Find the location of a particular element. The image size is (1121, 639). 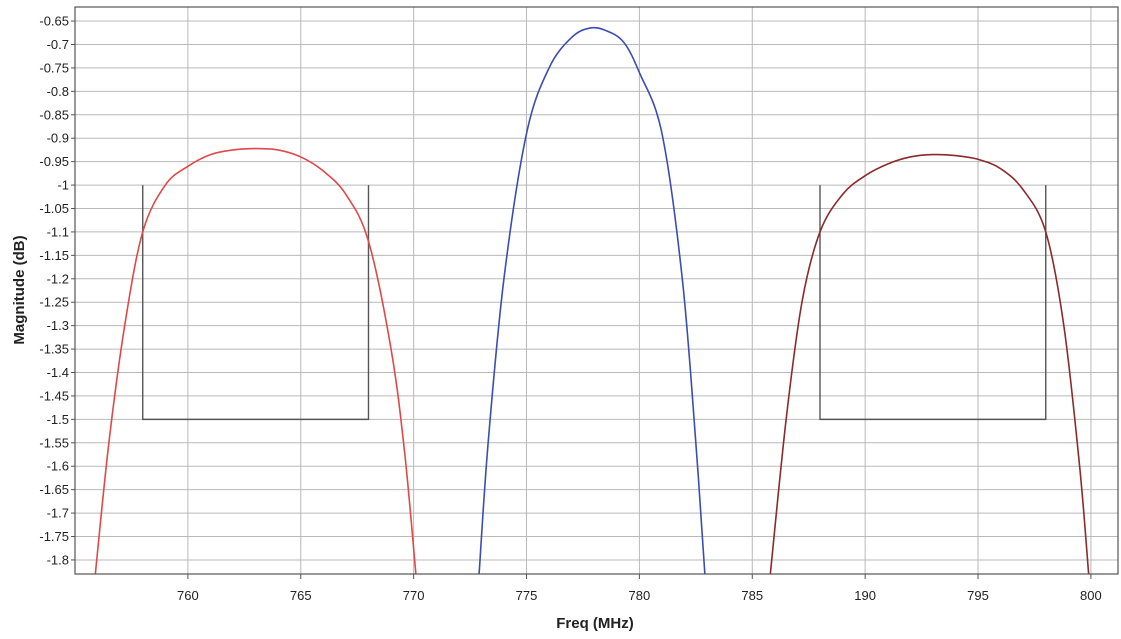

y-tick-label: -0.9 is located at coordinates (58, 138).